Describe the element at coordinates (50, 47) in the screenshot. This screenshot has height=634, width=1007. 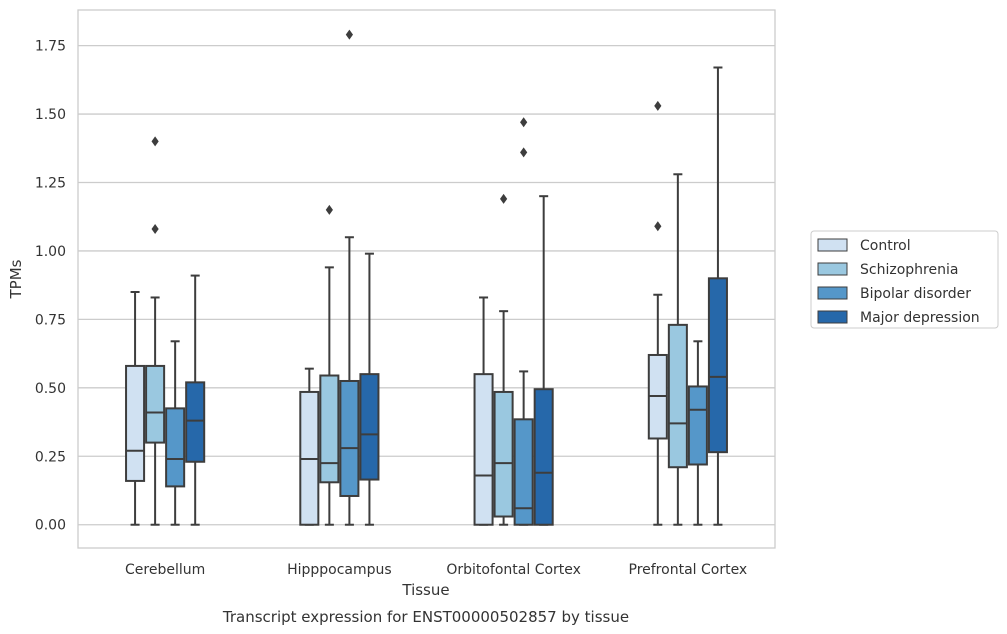
I see `y-tick-label: 1.75` at that location.